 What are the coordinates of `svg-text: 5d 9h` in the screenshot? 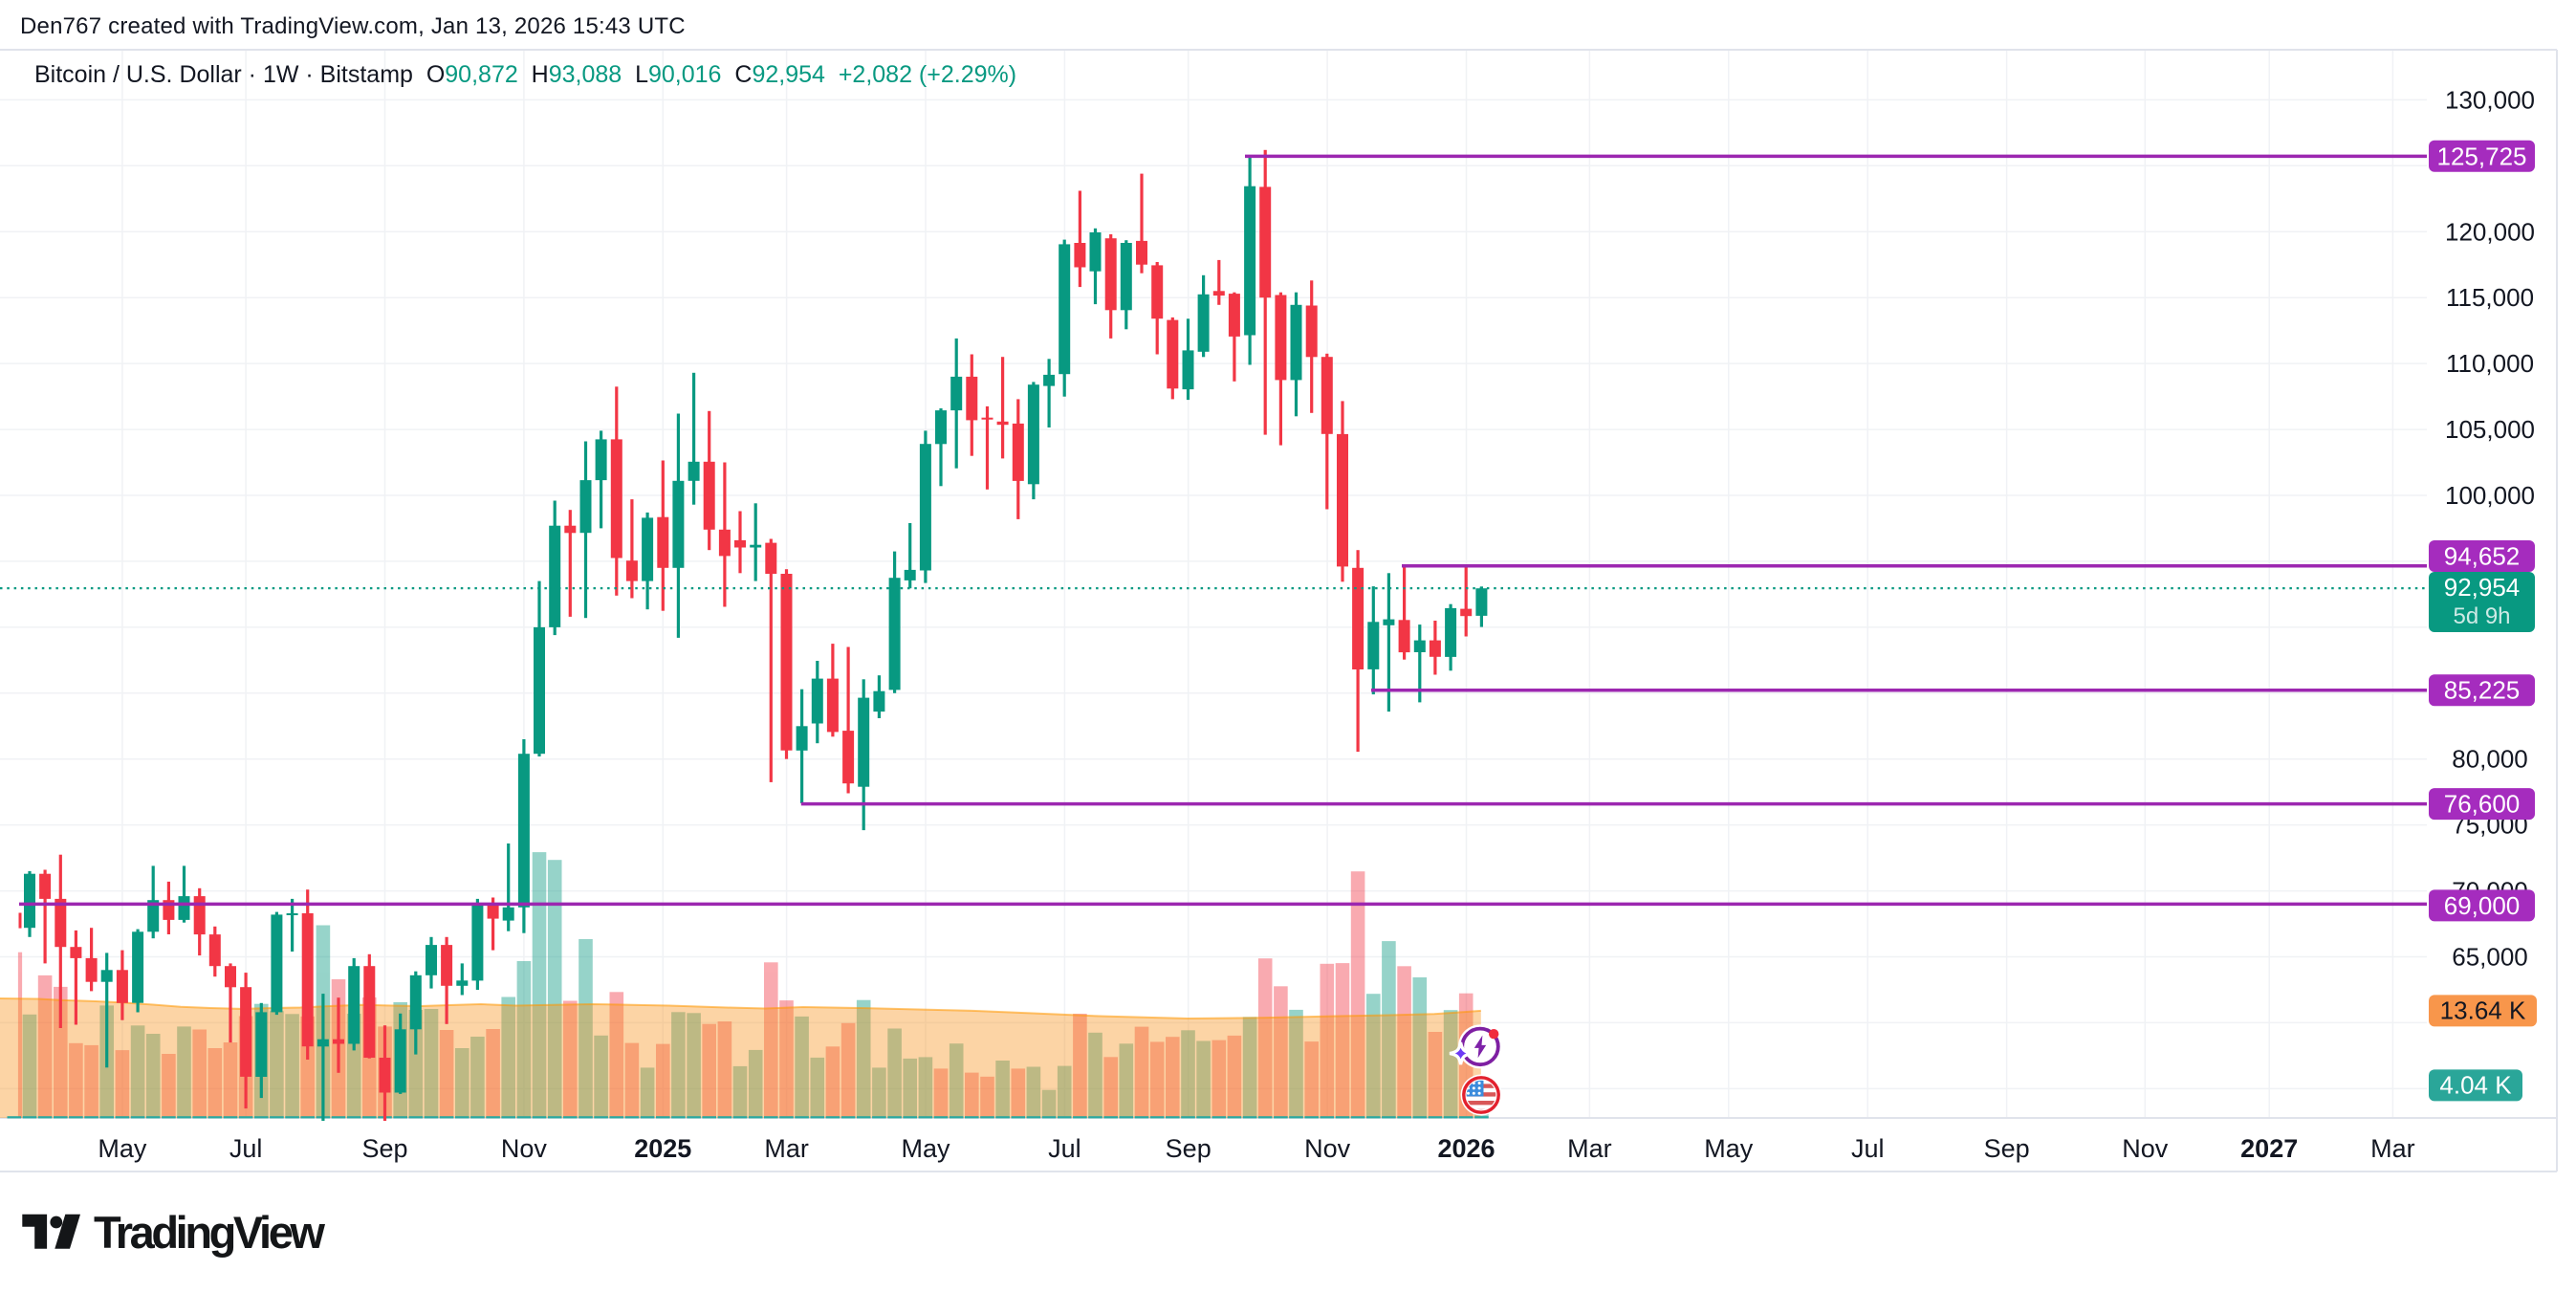 It's located at (2481, 616).